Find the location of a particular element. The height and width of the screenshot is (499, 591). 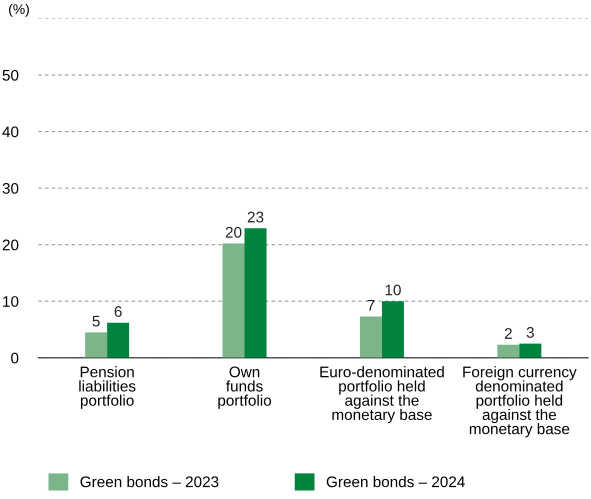

x-tick-label: Euro-denominated portfolio held against the monetary base is located at coordinates (382, 395).